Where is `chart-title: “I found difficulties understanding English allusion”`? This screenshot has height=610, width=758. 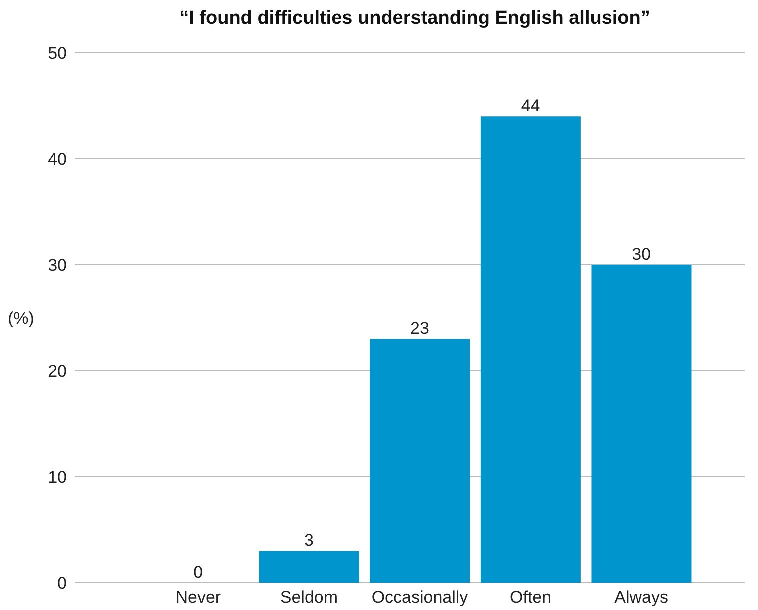
chart-title: “I found difficulties understanding English allusion” is located at coordinates (415, 19).